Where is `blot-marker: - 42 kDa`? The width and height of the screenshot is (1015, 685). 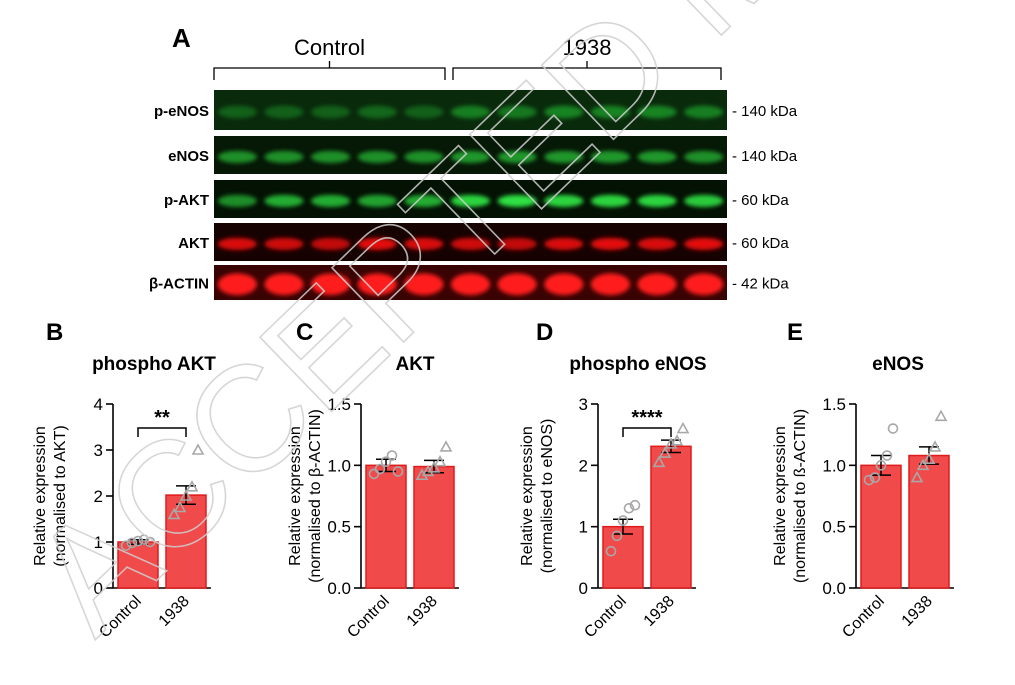
blot-marker: - 42 kDa is located at coordinates (760, 284).